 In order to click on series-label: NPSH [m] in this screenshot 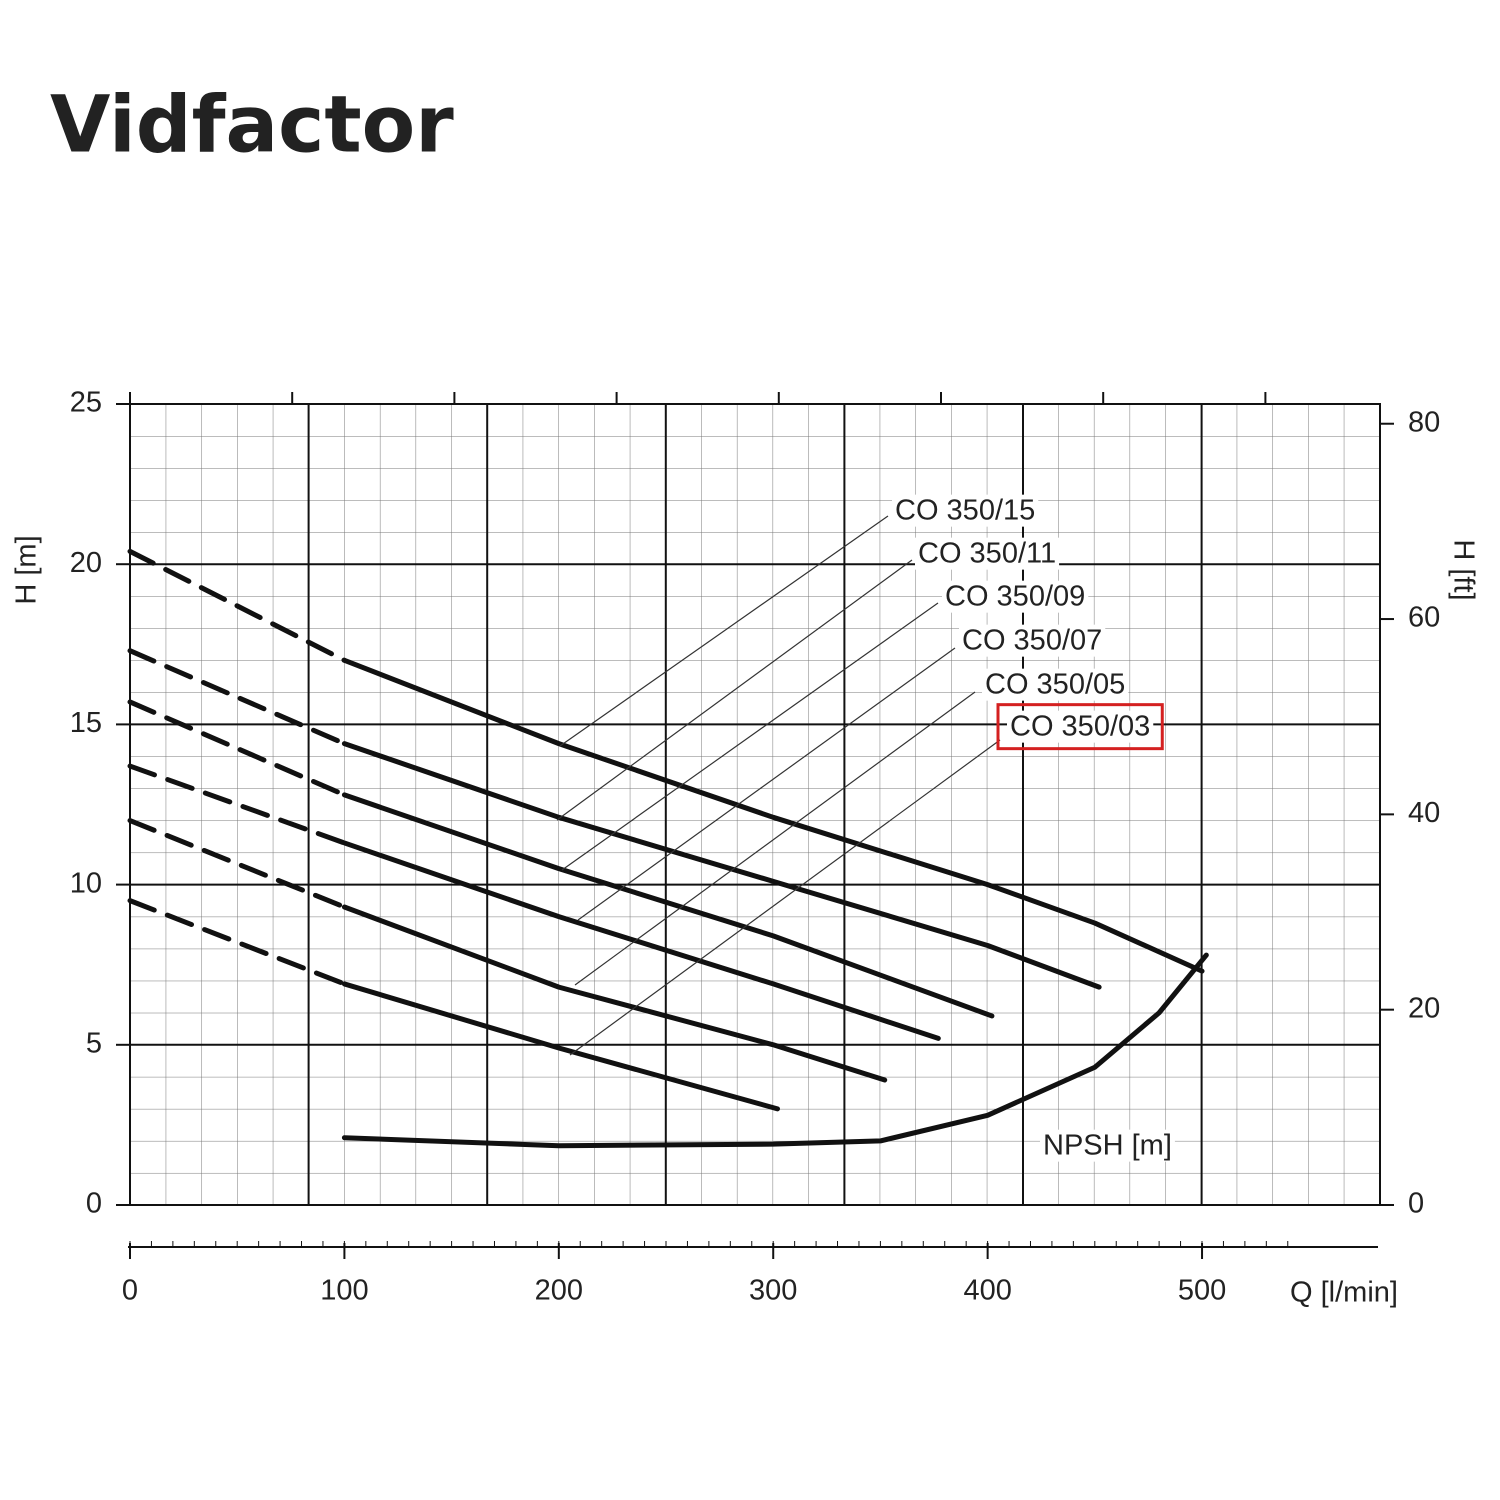, I will do `click(1107, 1146)`.